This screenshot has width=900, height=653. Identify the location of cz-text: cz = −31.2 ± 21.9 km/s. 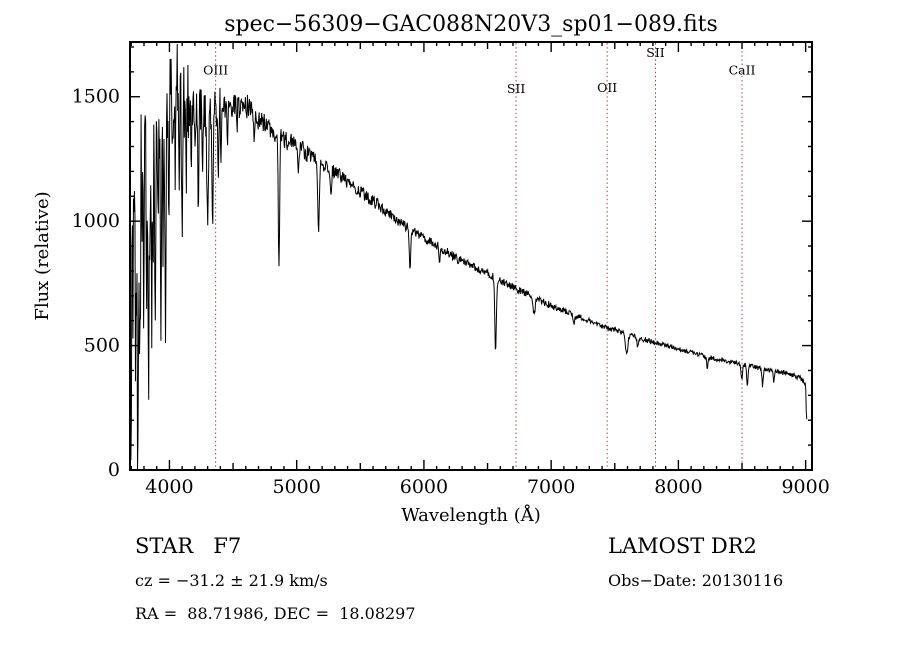
(231, 580).